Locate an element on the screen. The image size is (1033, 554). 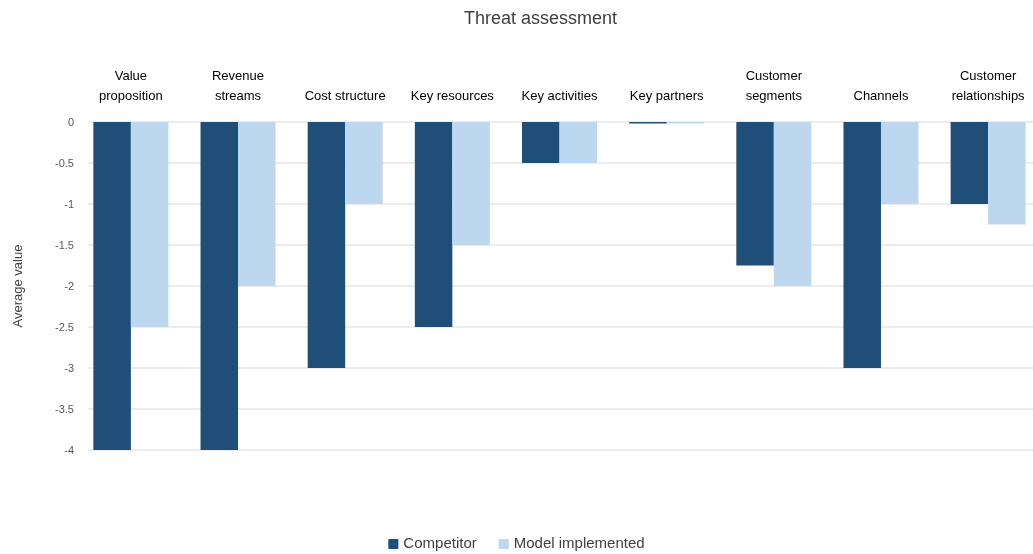
chart-title: Threat assessment is located at coordinates (540, 18).